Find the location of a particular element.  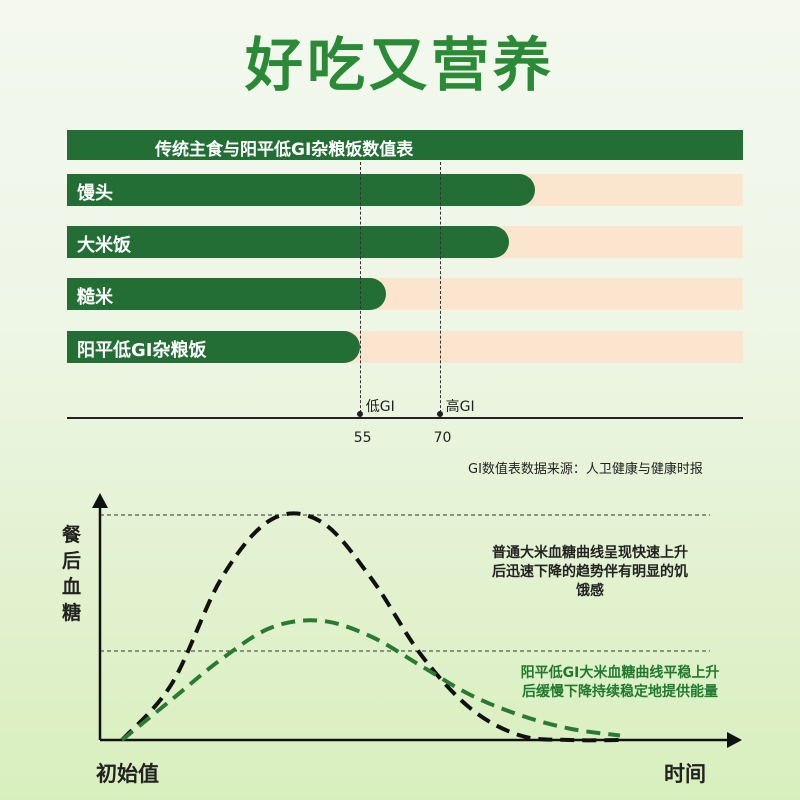

data-source-note: GI数值表数据来源：人卫健康与健康时报 is located at coordinates (585, 469).